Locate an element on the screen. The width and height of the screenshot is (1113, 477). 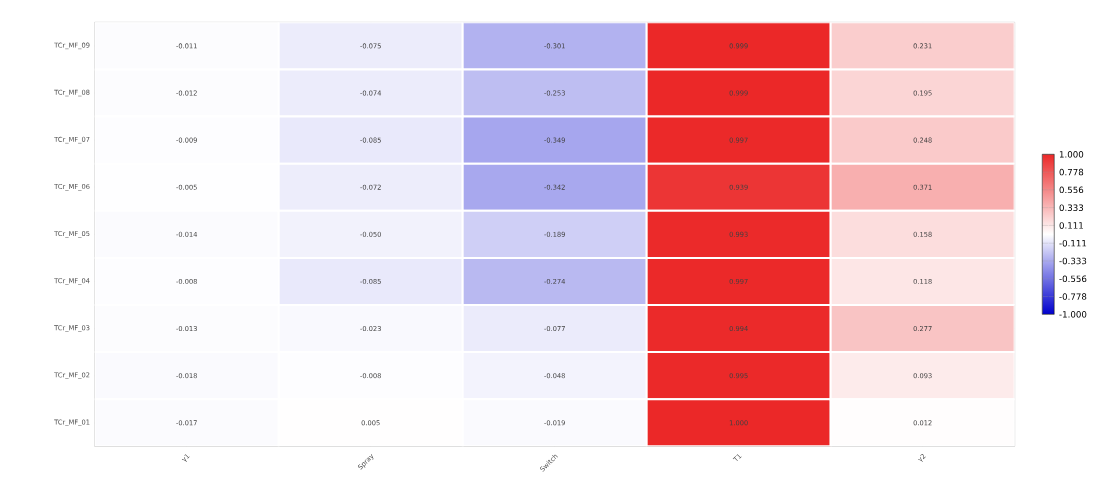
color-bar-label: -0.111 is located at coordinates (1073, 243).